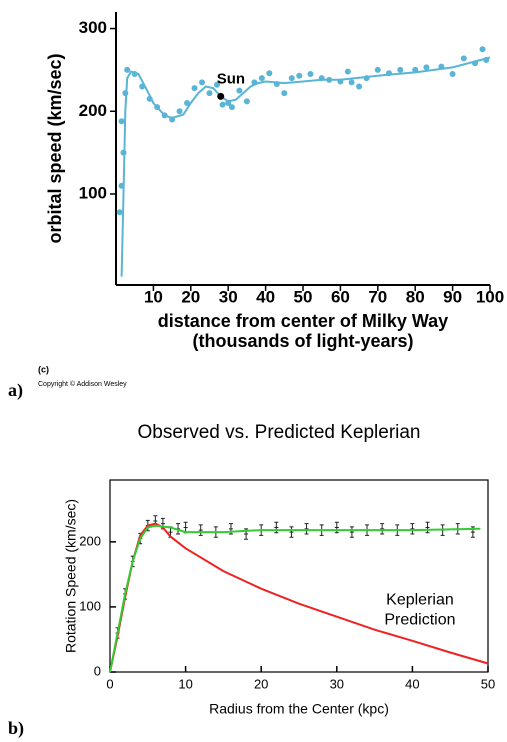 The width and height of the screenshot is (507, 742). Describe the element at coordinates (109, 683) in the screenshot. I see `x-tick-label: 0` at that location.